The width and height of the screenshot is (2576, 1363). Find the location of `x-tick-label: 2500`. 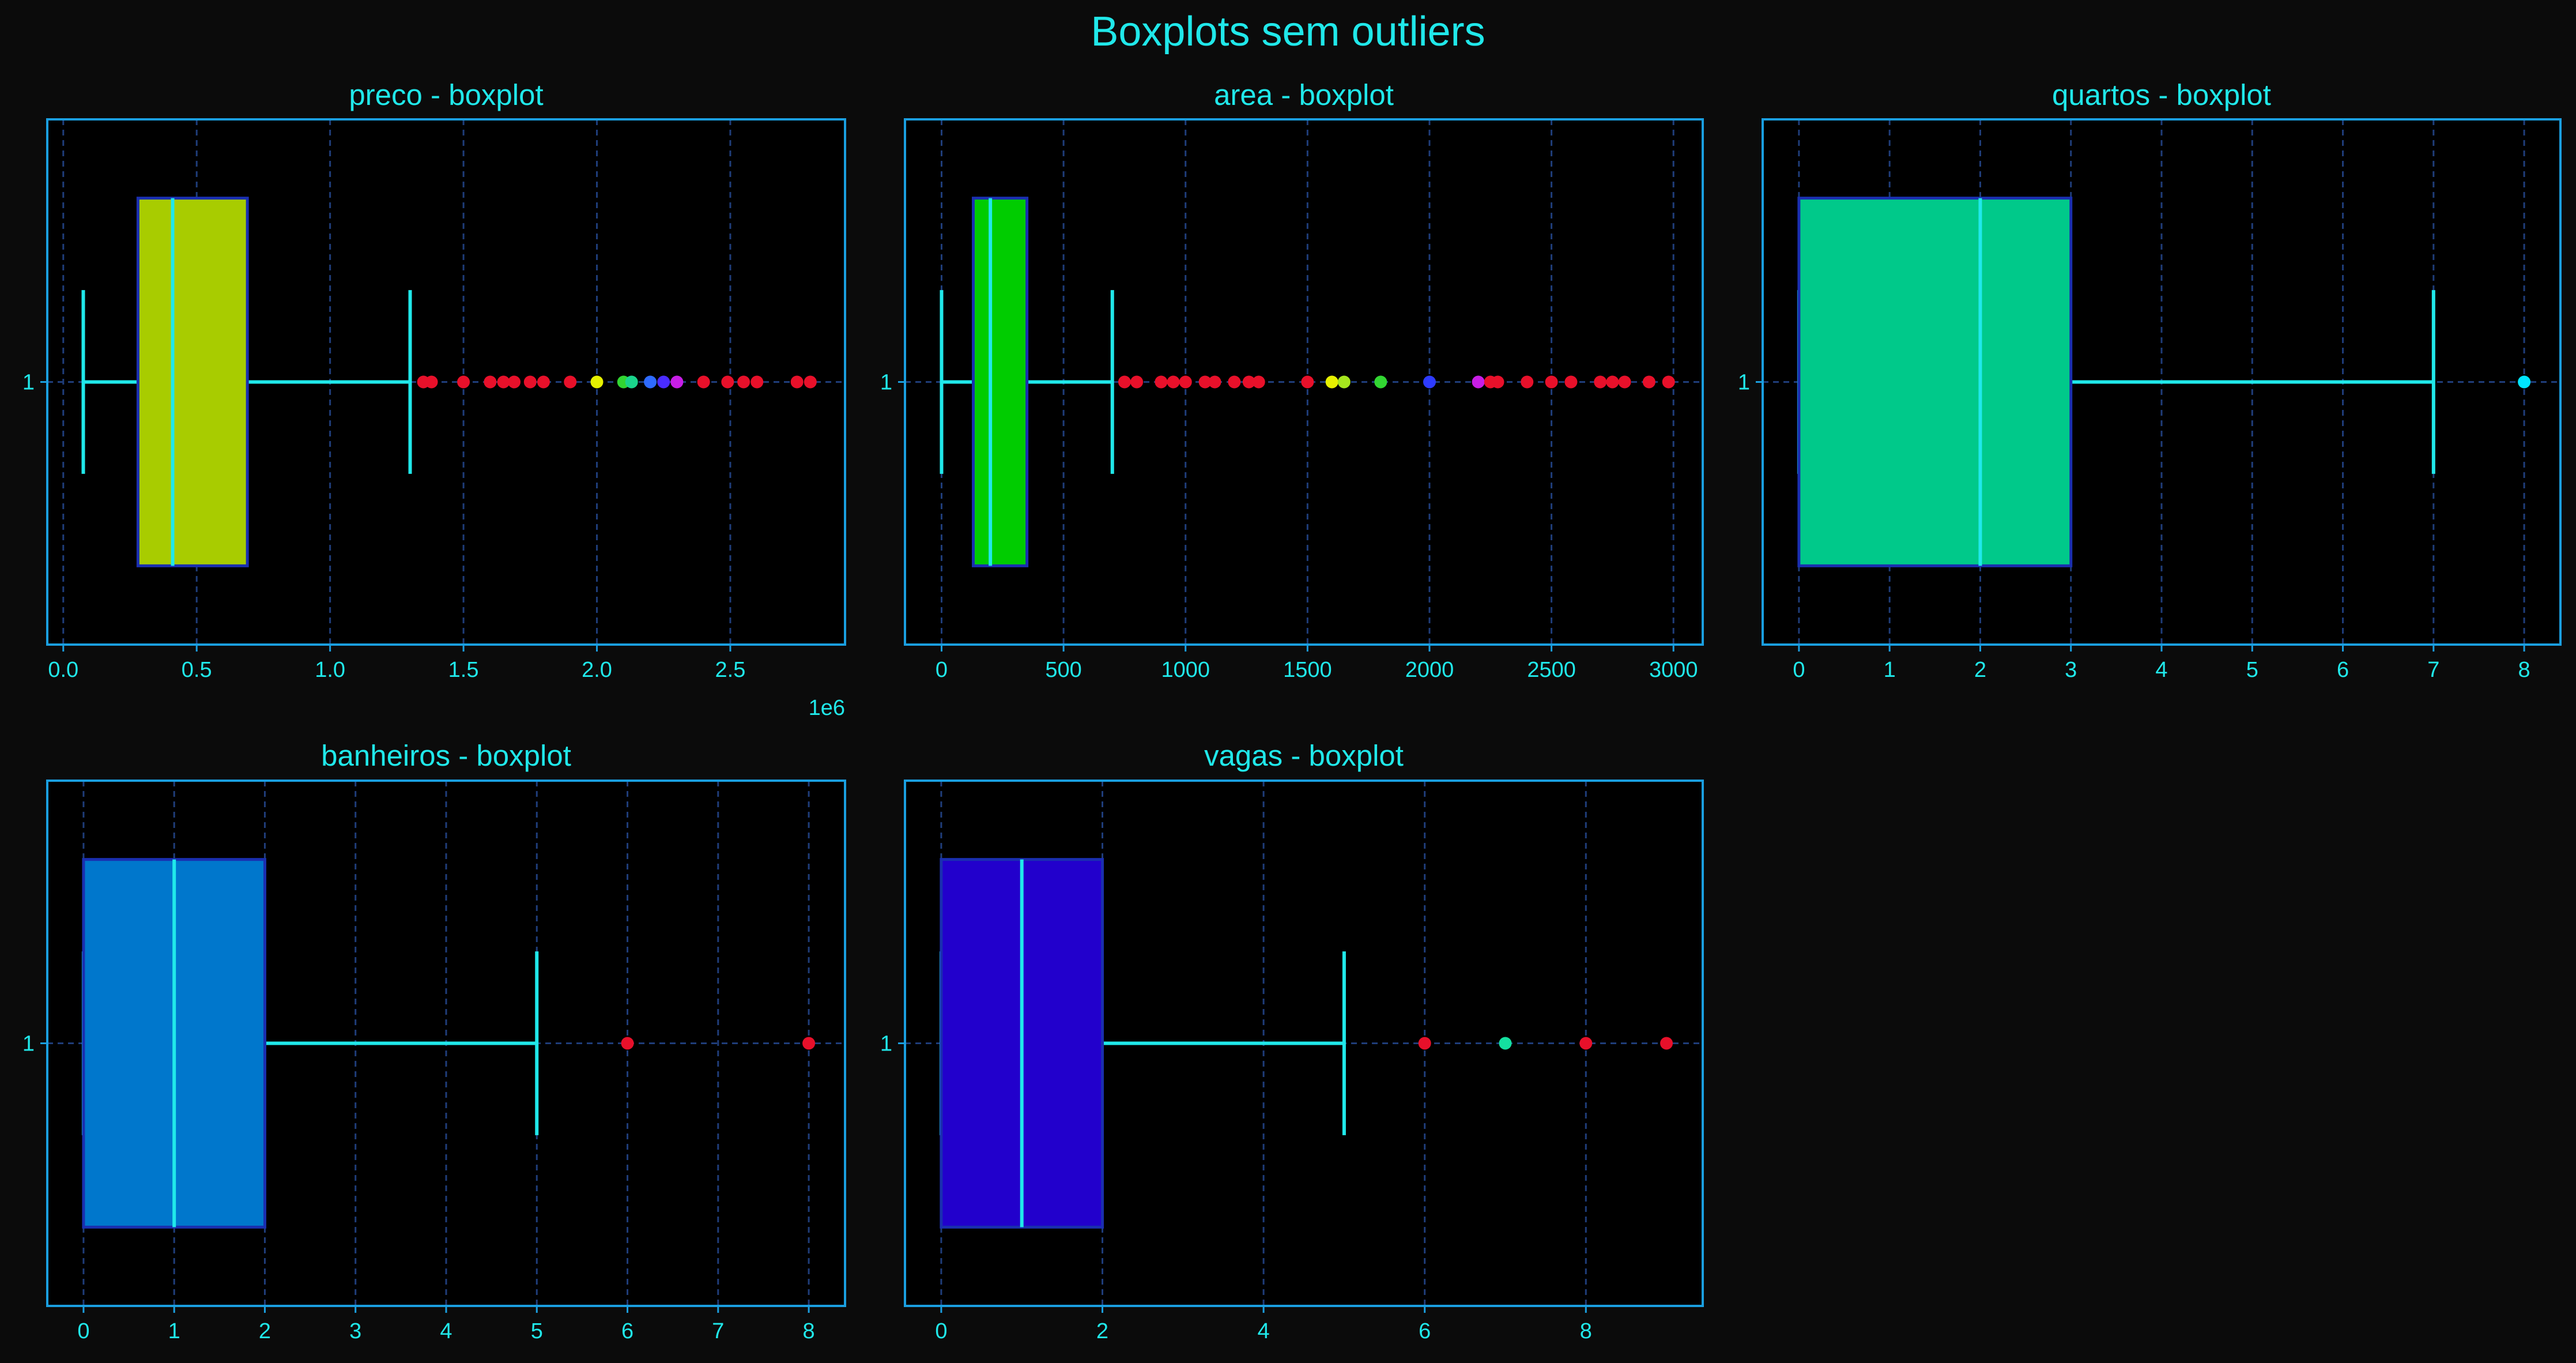

x-tick-label: 2500 is located at coordinates (1551, 670).